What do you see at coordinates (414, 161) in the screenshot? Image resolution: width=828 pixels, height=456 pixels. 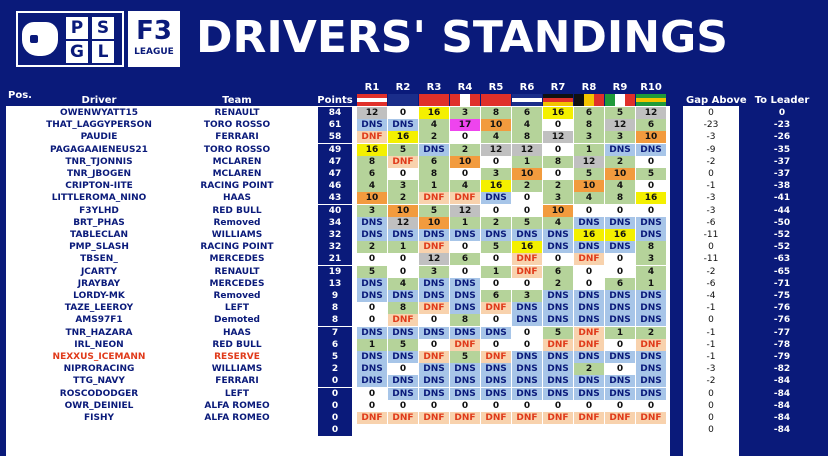 I see `table-row: 5 TNR_TJONNIS MCLAREN 47 8 DNF 6 10 0 1 8 12 2 0 -2 -37` at bounding box center [414, 161].